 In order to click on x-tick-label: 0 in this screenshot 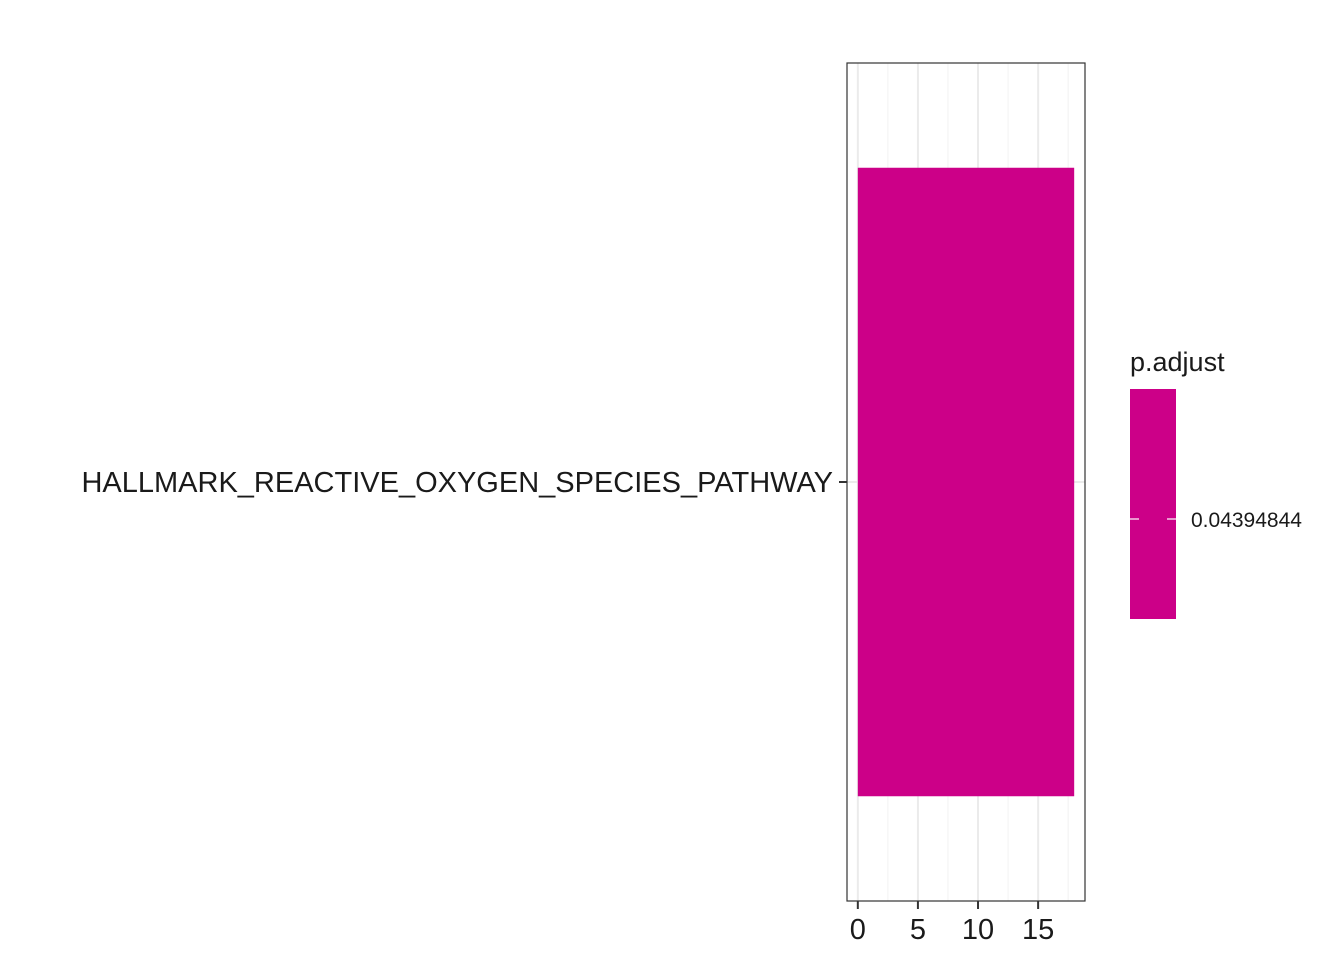, I will do `click(858, 930)`.